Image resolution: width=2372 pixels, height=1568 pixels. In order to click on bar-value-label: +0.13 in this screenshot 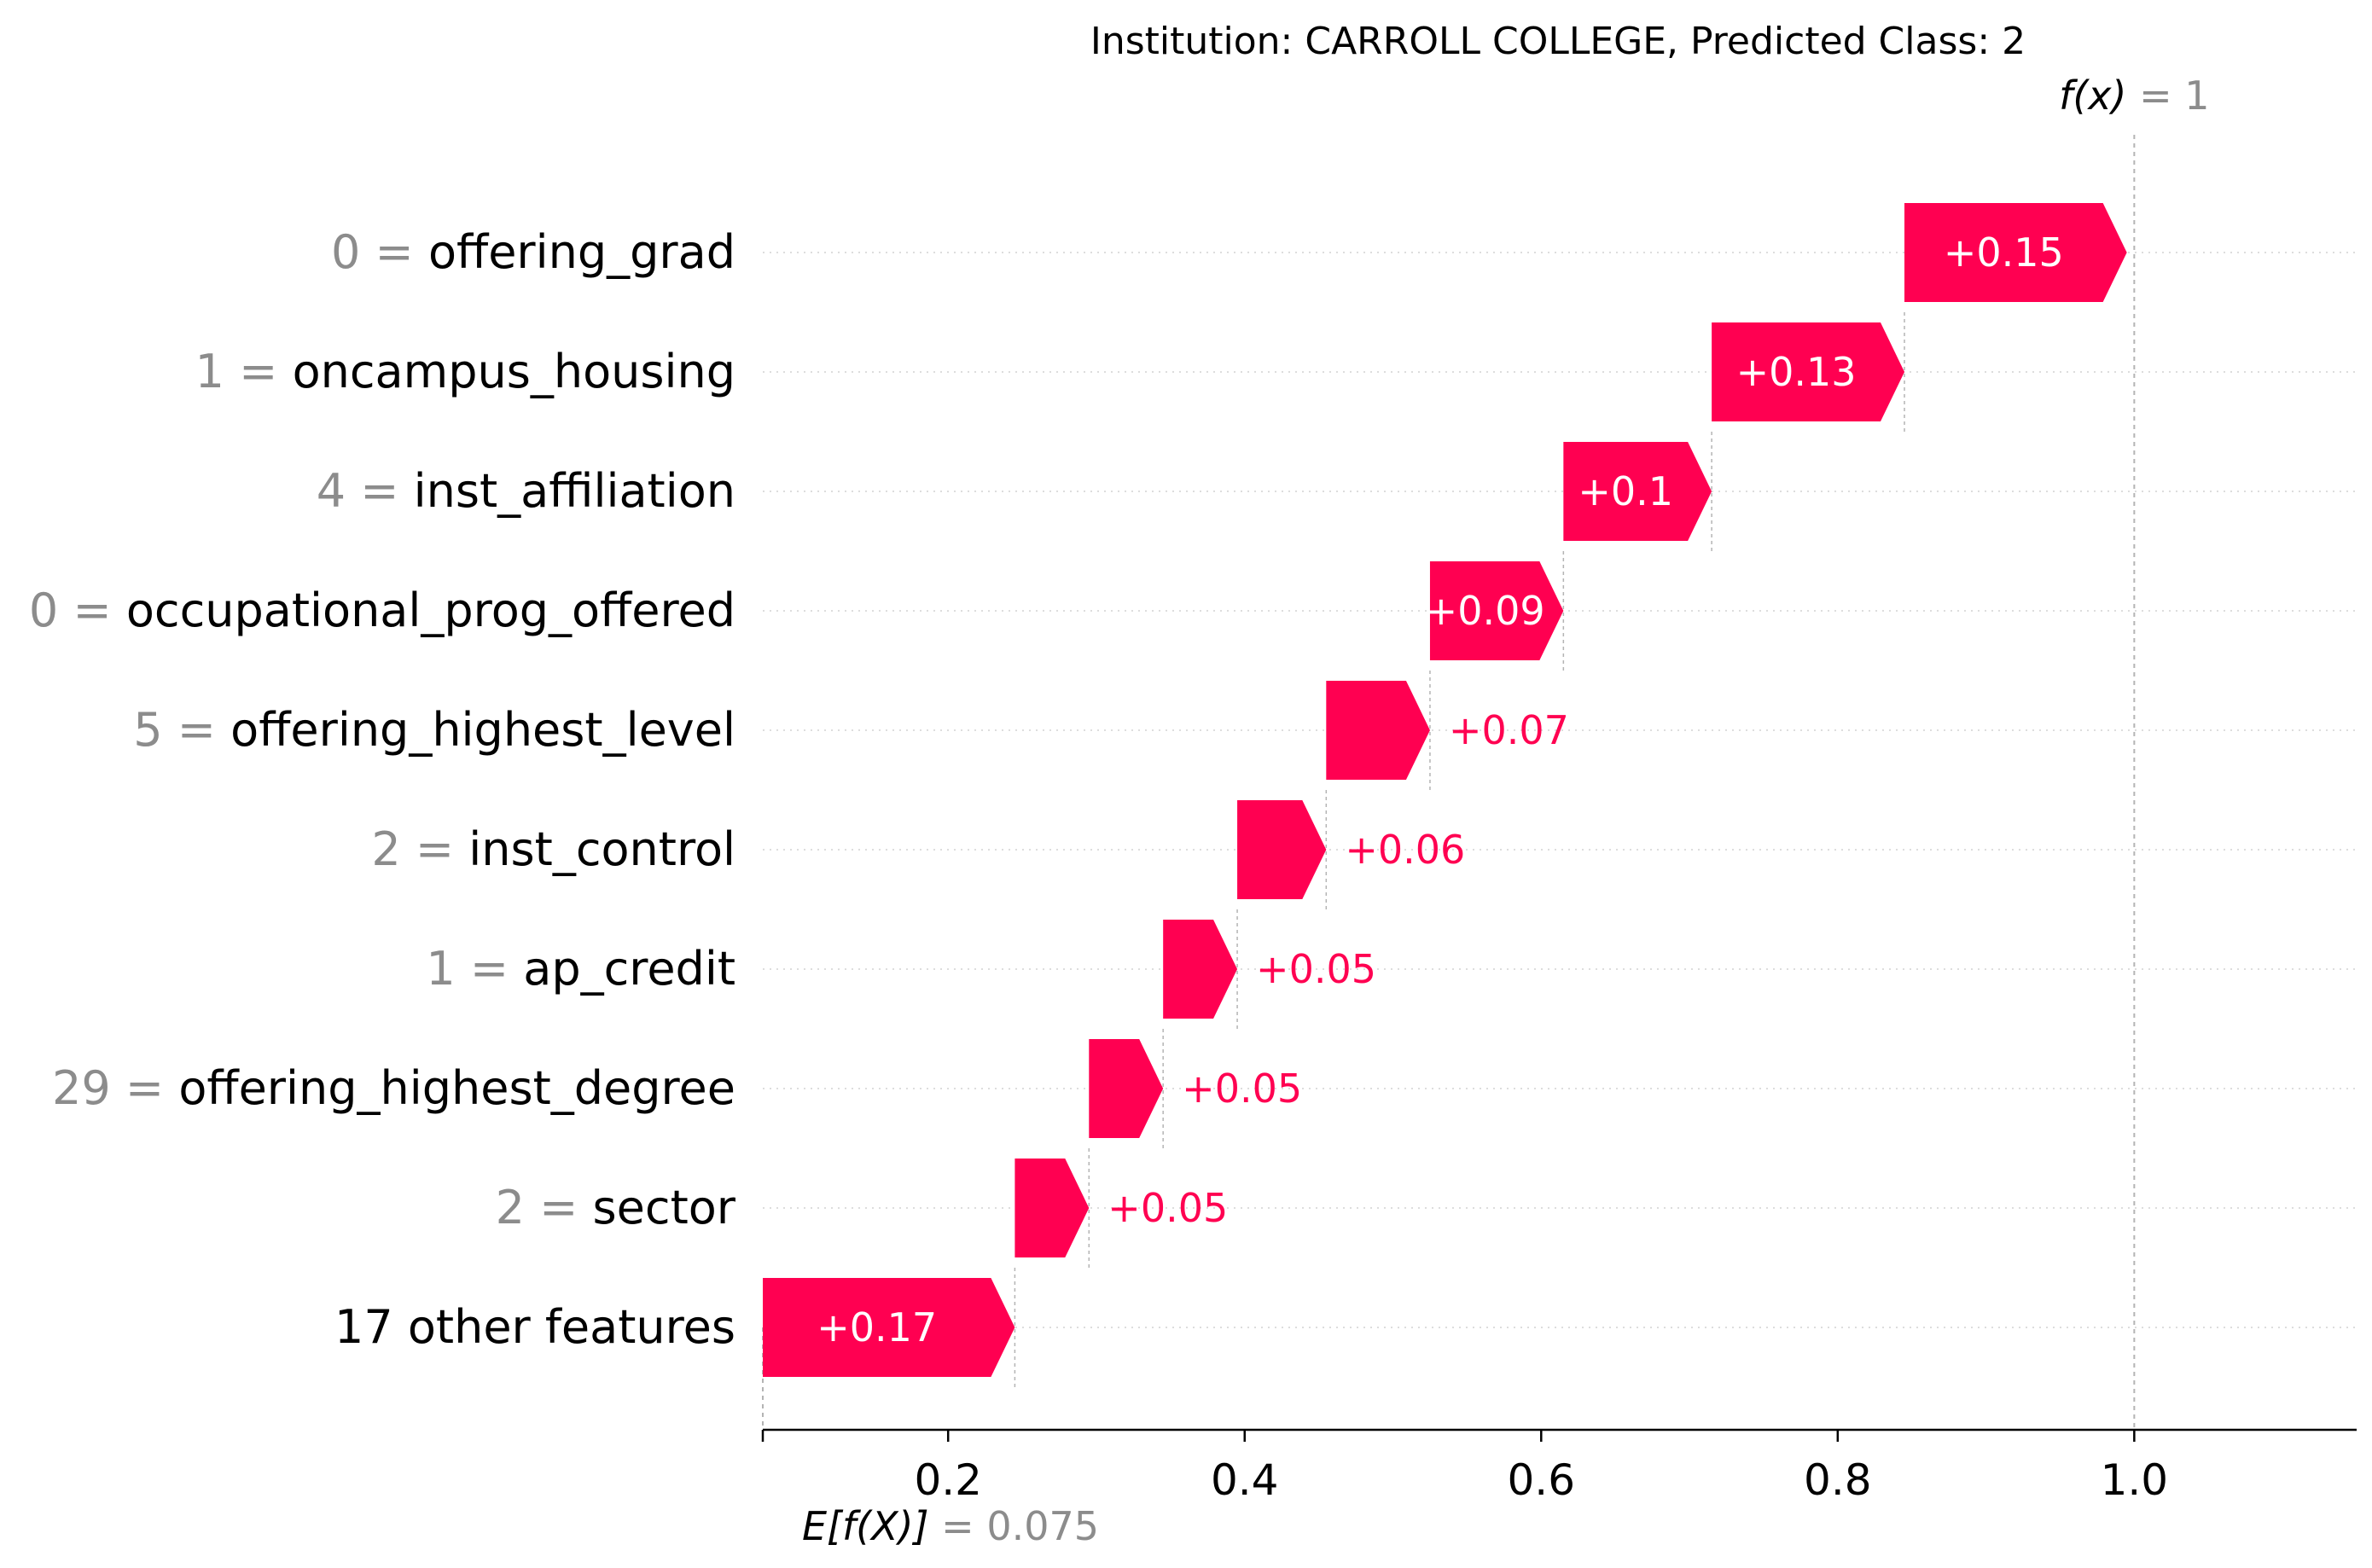, I will do `click(1797, 372)`.